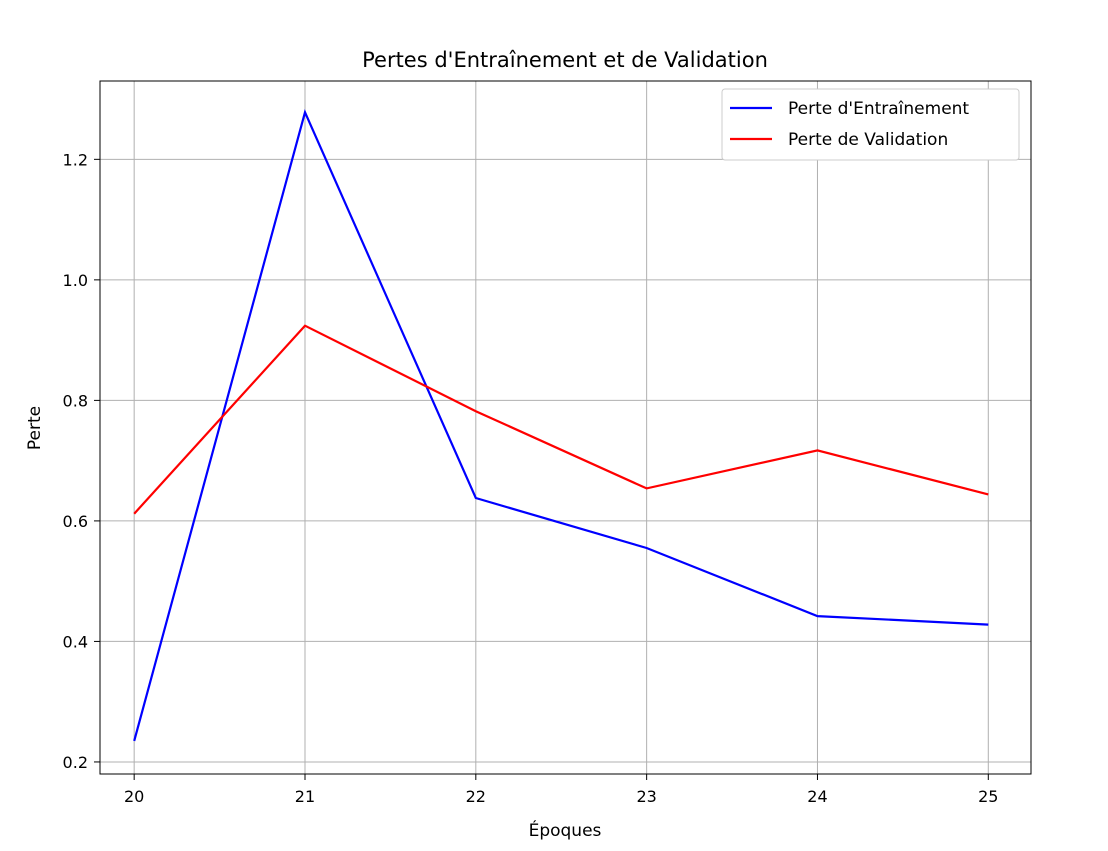  What do you see at coordinates (565, 830) in the screenshot?
I see `x-axis-label: Époques` at bounding box center [565, 830].